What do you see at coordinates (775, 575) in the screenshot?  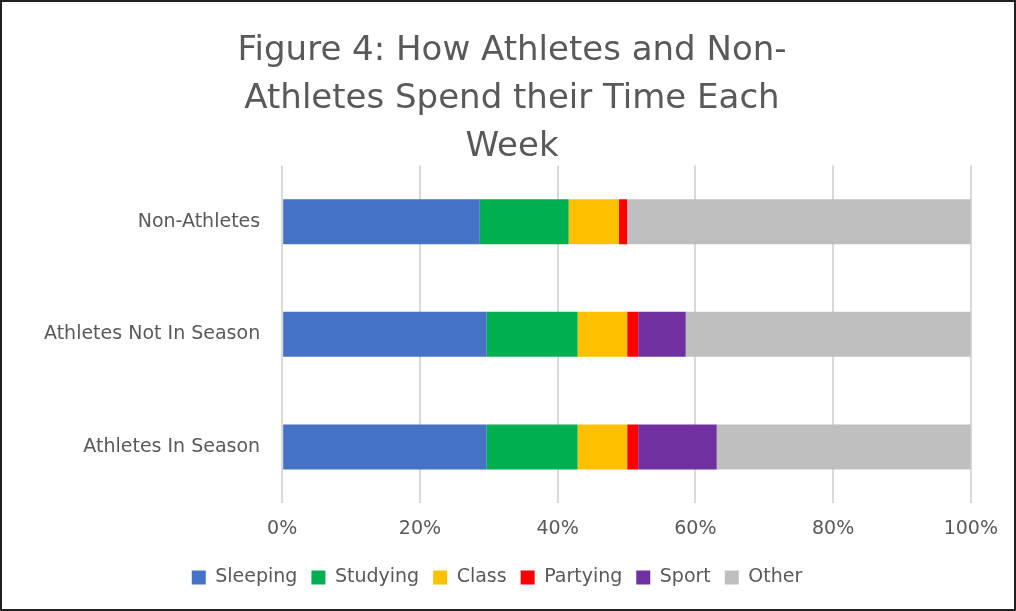 I see `legend-label: Other` at bounding box center [775, 575].